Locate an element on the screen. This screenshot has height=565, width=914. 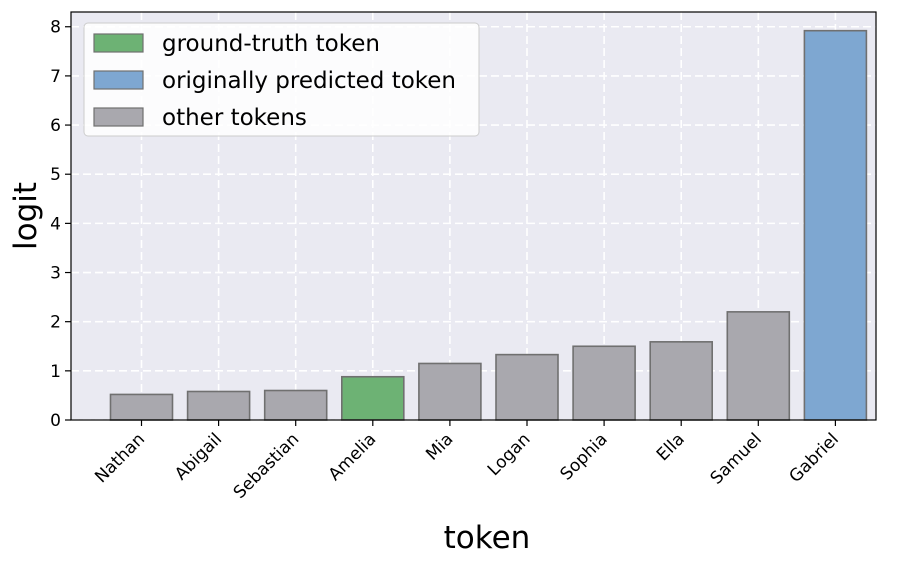
bar-abigail is located at coordinates (218, 405).